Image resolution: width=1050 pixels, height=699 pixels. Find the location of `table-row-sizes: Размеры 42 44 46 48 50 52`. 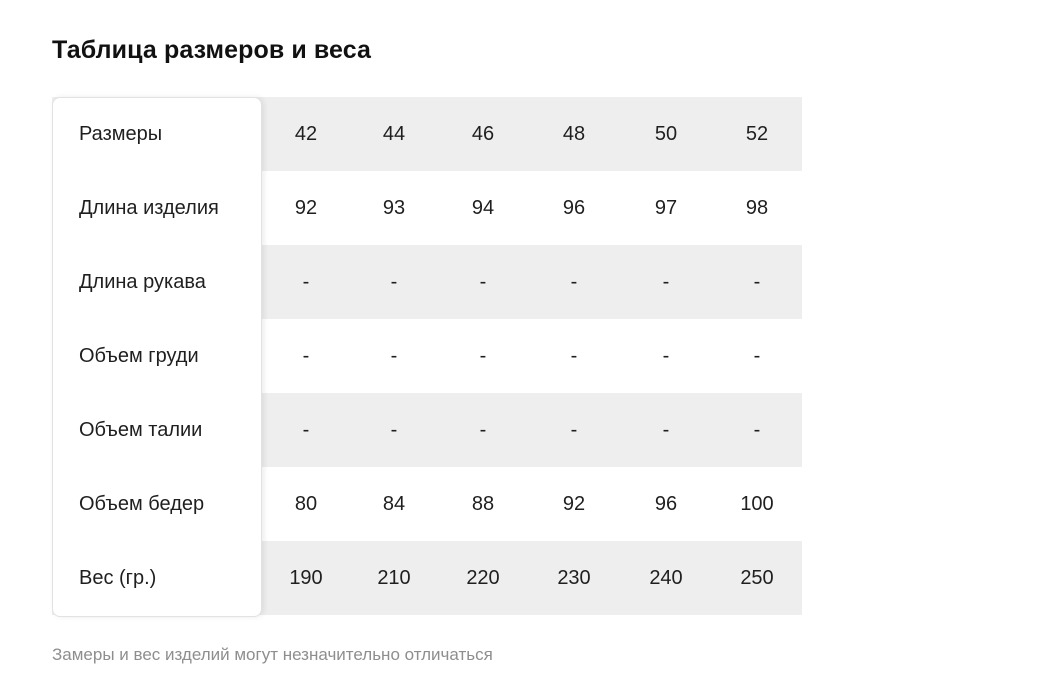

table-row-sizes: Размеры 42 44 46 48 50 52 is located at coordinates (427, 134).